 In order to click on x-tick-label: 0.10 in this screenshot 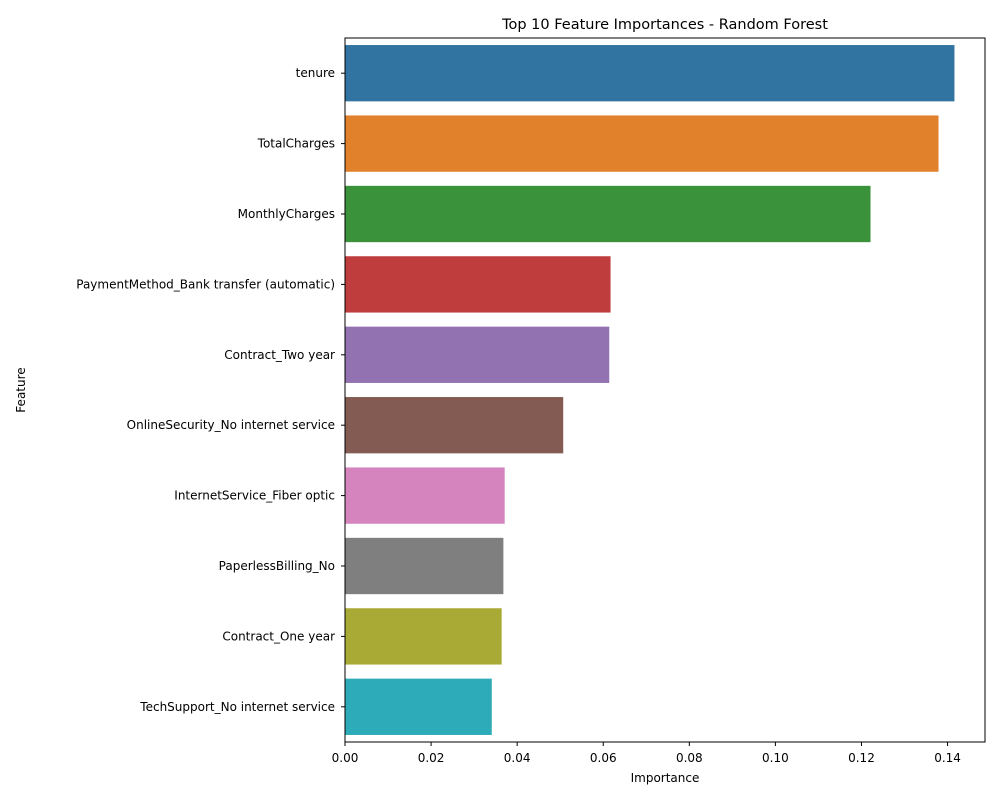, I will do `click(775, 758)`.